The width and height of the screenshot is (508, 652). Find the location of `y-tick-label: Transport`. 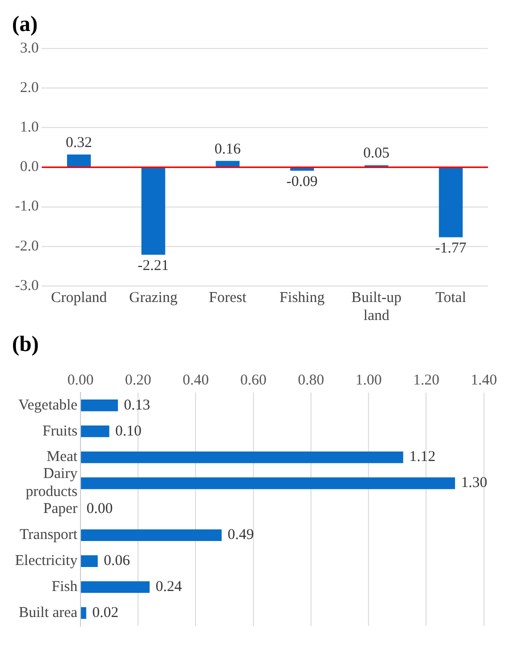

y-tick-label: Transport is located at coordinates (49, 535).